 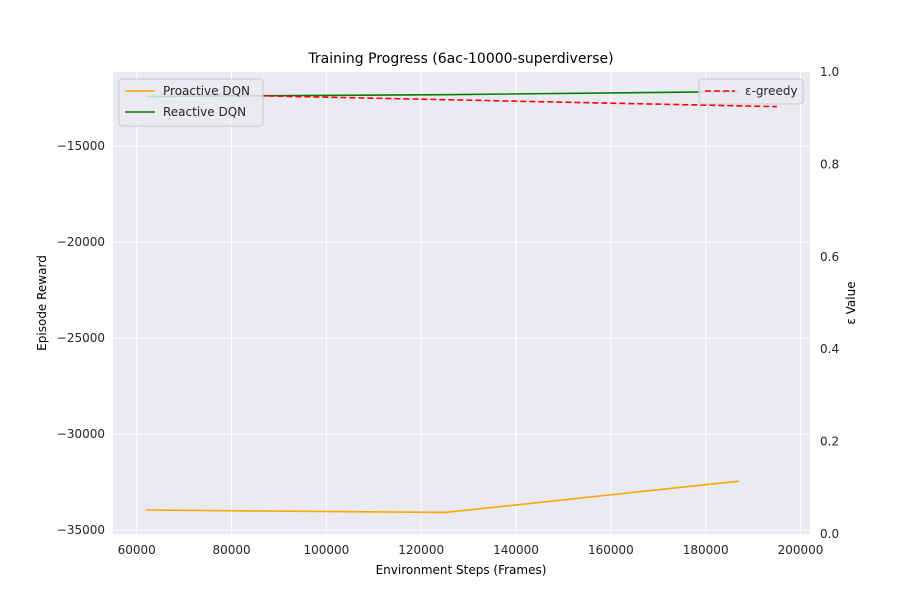 What do you see at coordinates (81, 530) in the screenshot?
I see `y-tick-label: −35000` at bounding box center [81, 530].